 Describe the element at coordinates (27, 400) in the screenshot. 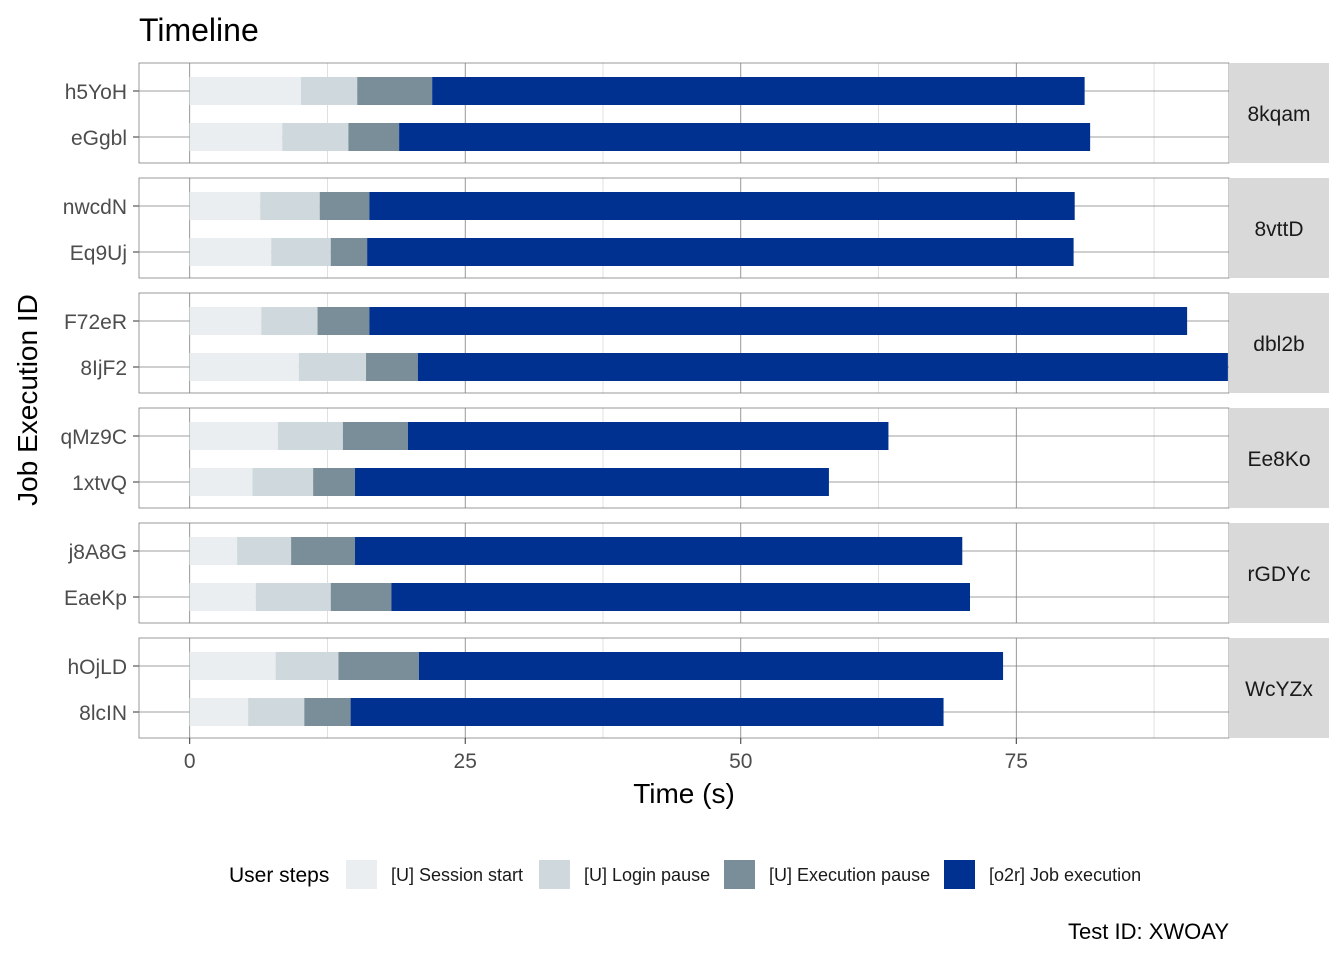

I see `y-axis-label: Job Execution ID` at that location.